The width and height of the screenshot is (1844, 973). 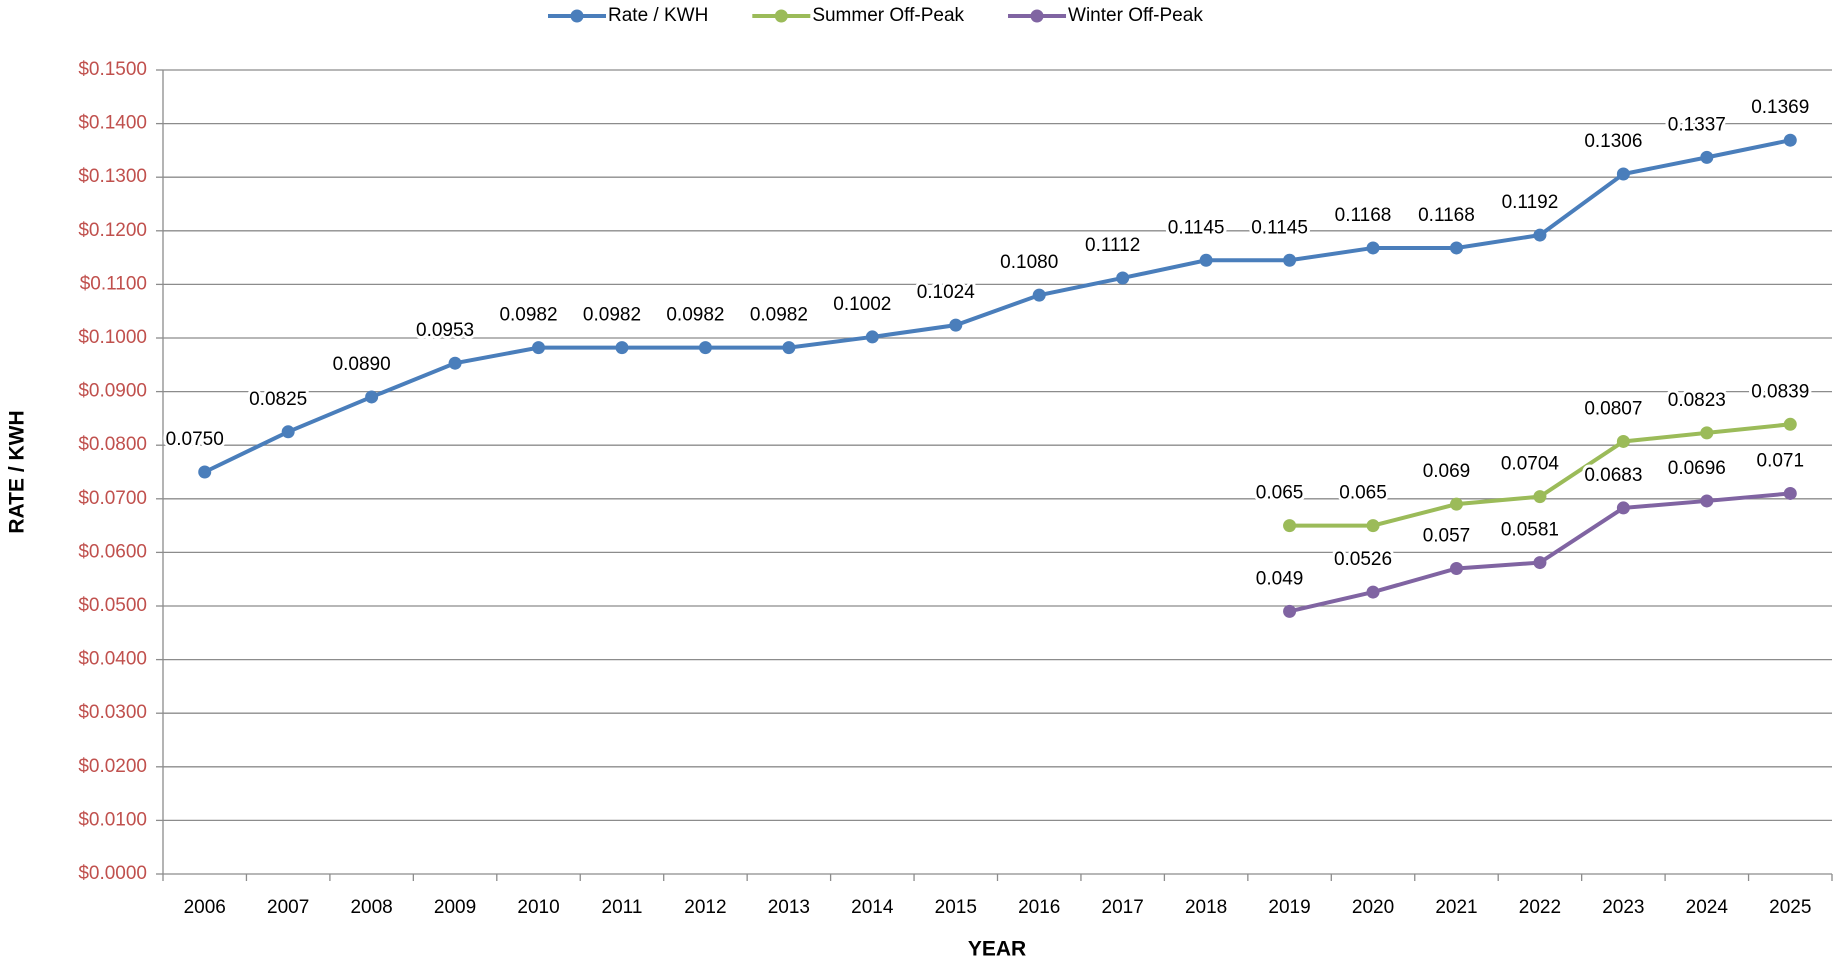 I want to click on data-label: 0.1080, so click(x=1029, y=262).